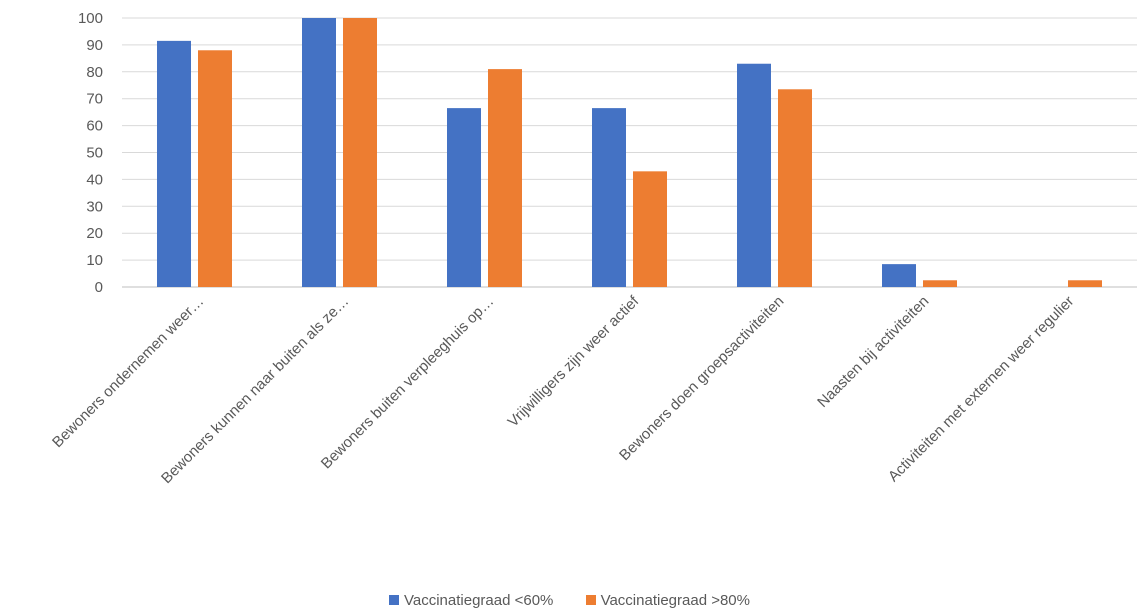 The height and width of the screenshot is (616, 1139). I want to click on y-tick-label: 0, so click(99, 287).